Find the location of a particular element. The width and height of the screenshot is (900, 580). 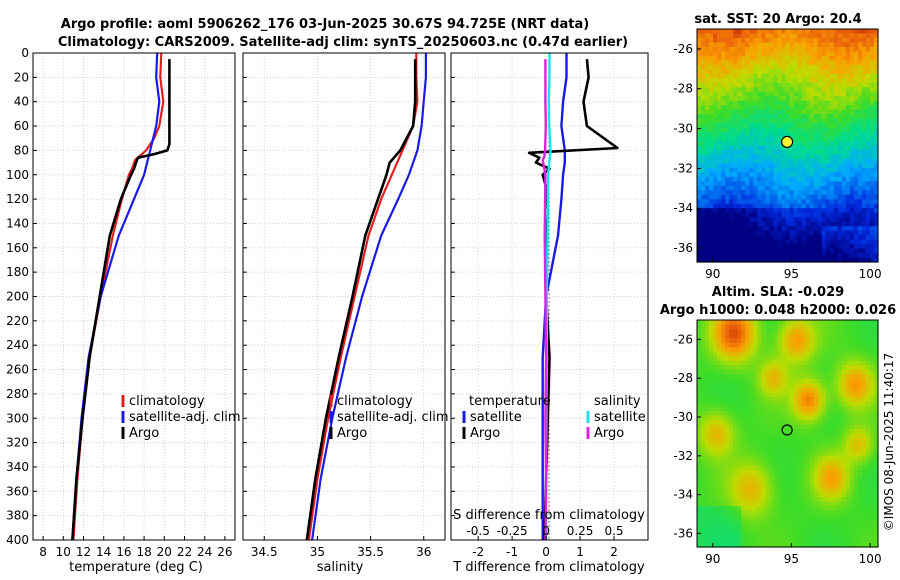

latitude-tick-label: -32 is located at coordinates (683, 456).